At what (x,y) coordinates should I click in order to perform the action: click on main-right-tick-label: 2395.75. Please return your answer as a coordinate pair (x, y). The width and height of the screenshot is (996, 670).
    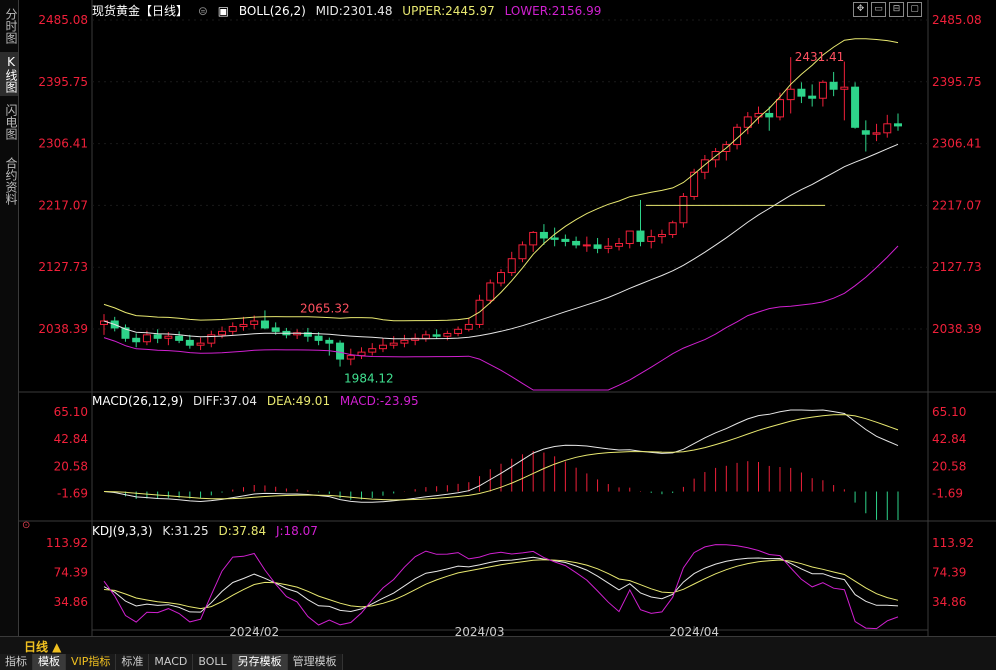
    Looking at the image, I should click on (957, 82).